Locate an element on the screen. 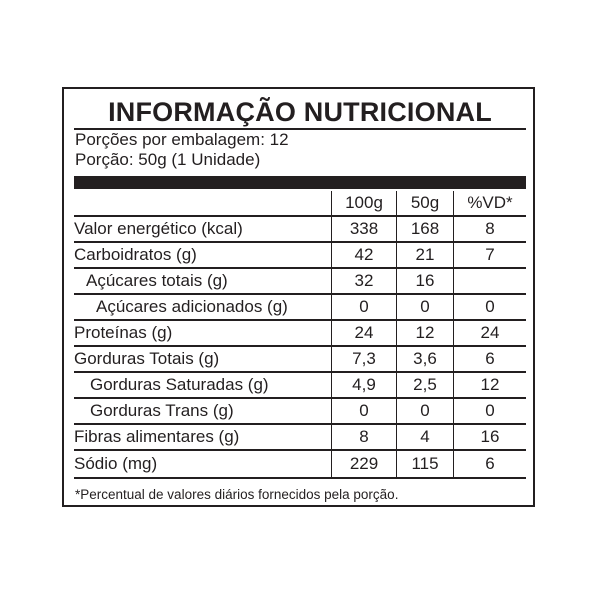  value-100g: 7,3 is located at coordinates (364, 359).